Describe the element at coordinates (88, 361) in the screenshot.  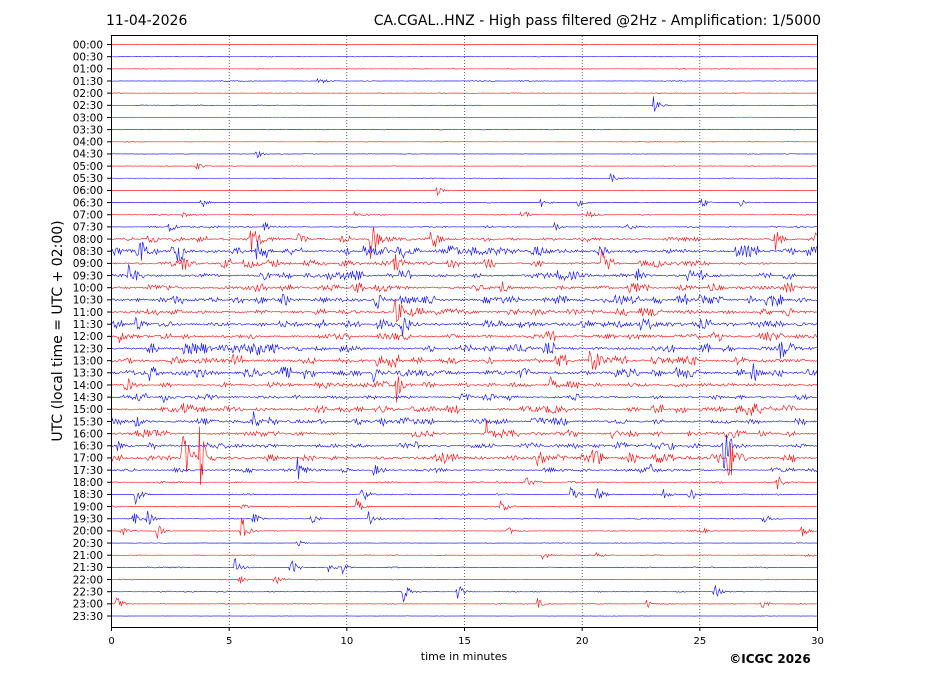
I see `y-tick-label: 13:00` at that location.